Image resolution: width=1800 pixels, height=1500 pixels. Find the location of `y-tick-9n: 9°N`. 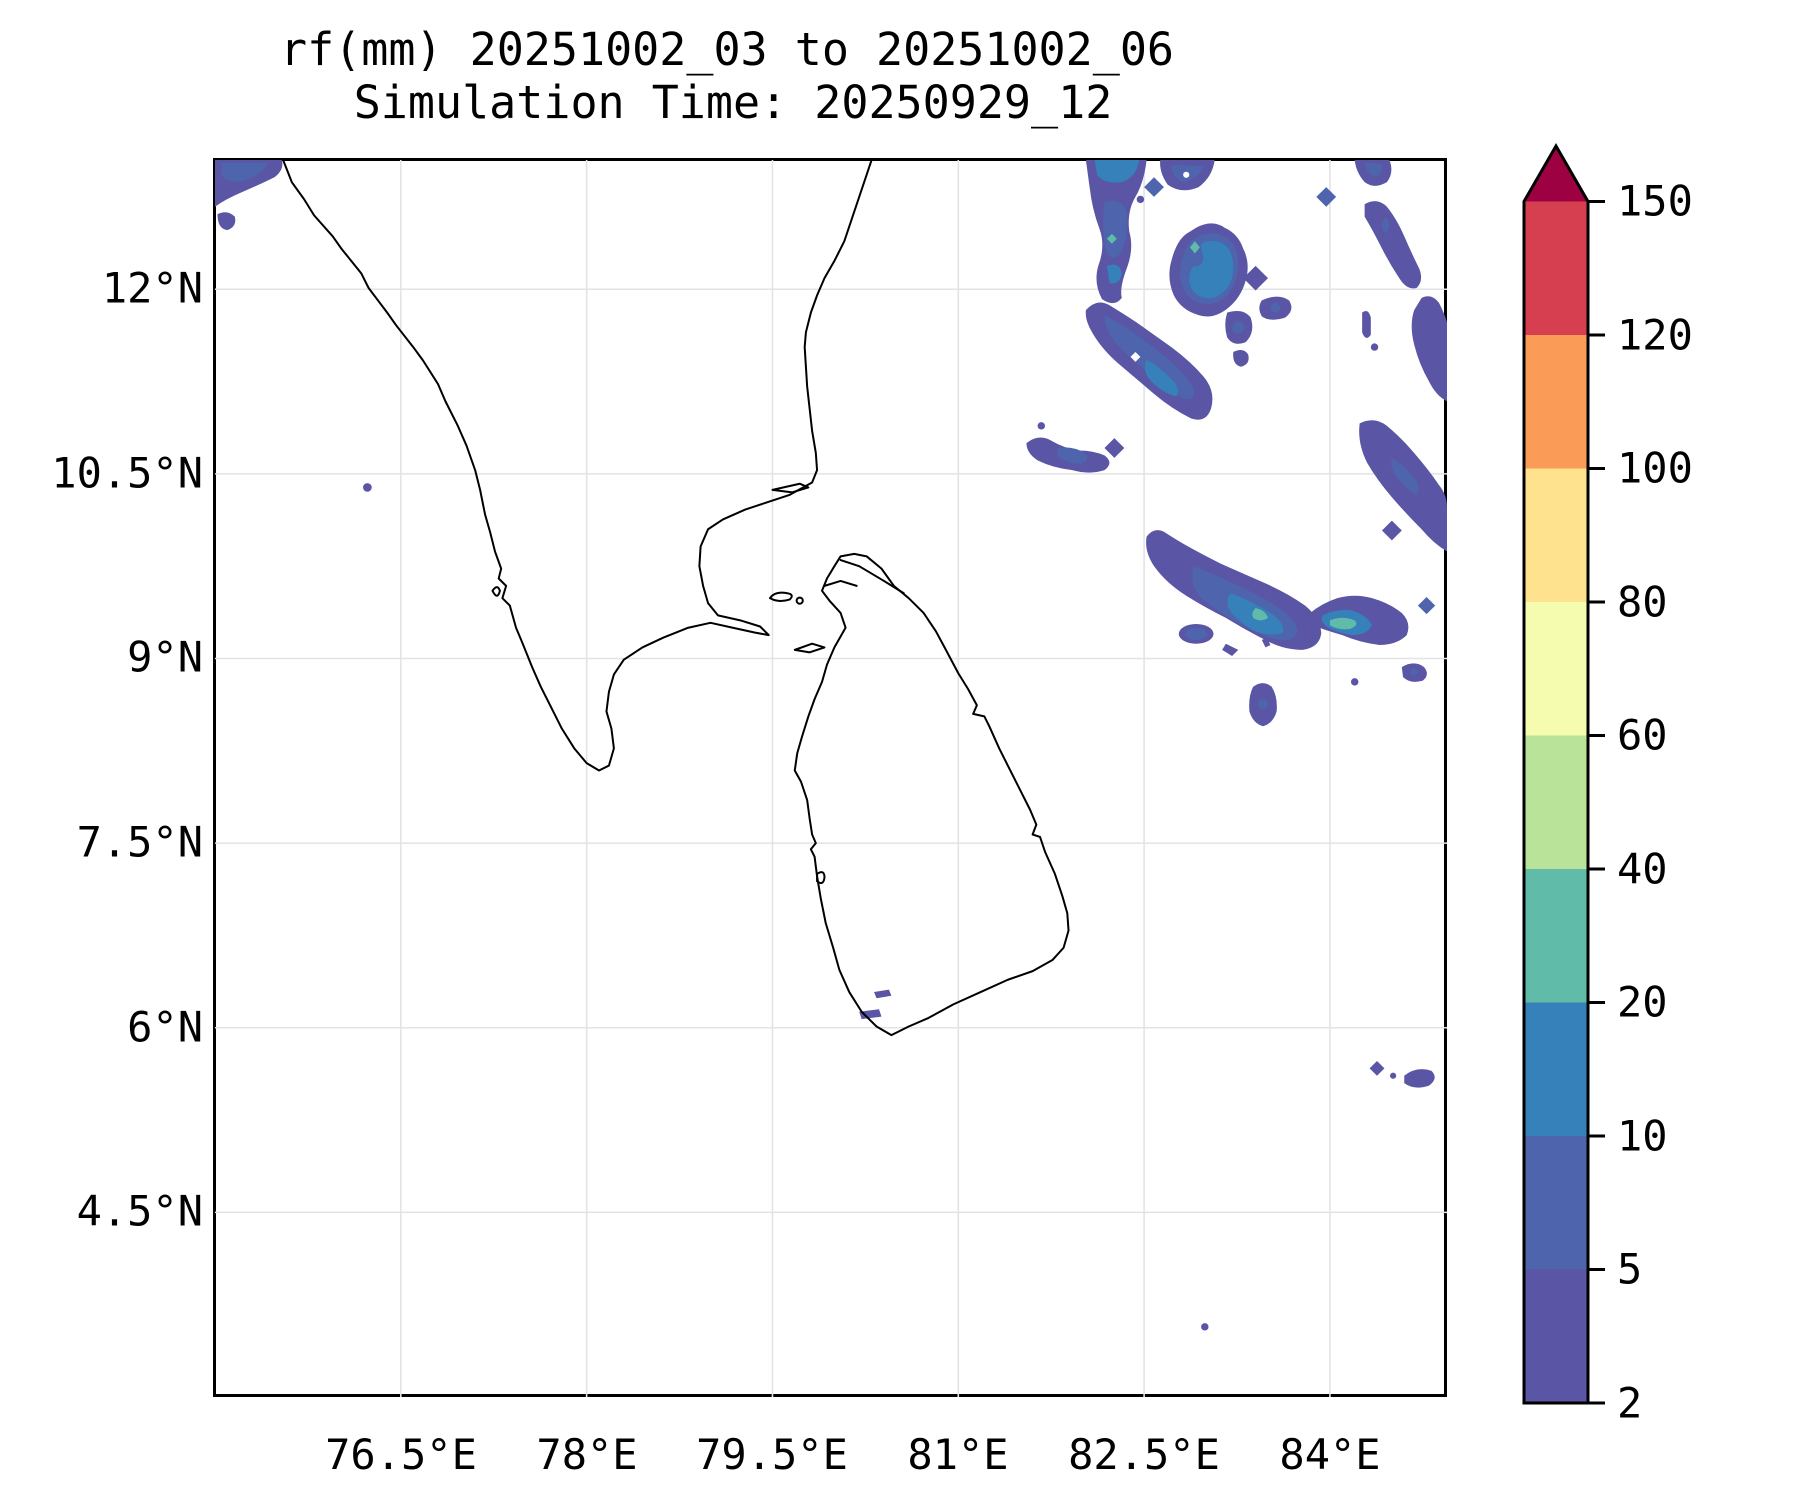

y-tick-9n: 9°N is located at coordinates (165, 657).